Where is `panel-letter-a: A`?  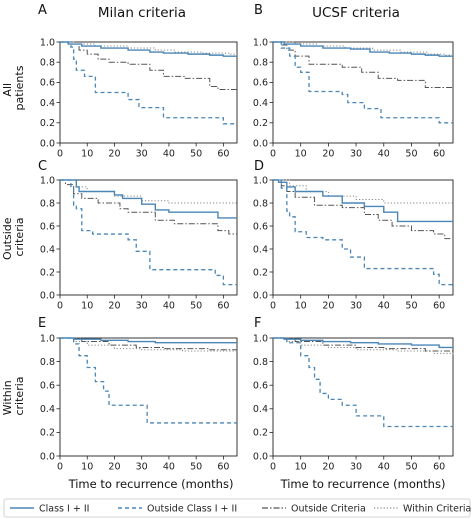
panel-letter-a: A is located at coordinates (42, 10).